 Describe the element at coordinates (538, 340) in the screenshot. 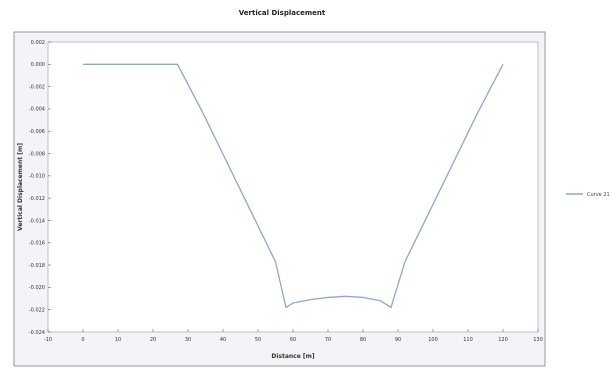

I see `x-tick-label: 130` at that location.